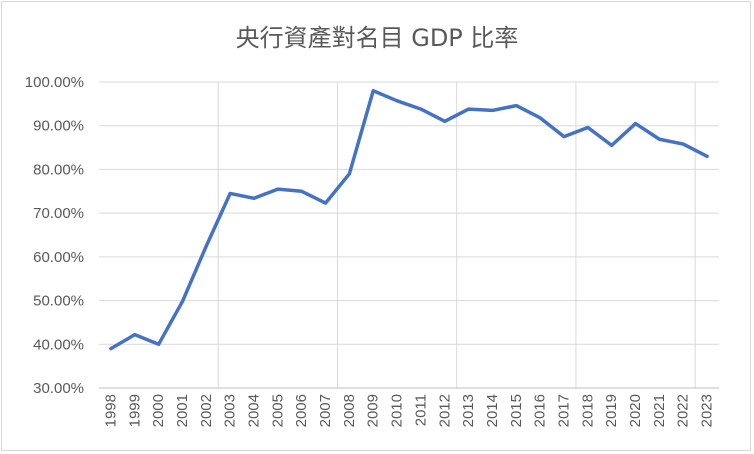 Image resolution: width=754 pixels, height=454 pixels. Describe the element at coordinates (58, 213) in the screenshot. I see `y-tick-label: 70.00%` at that location.